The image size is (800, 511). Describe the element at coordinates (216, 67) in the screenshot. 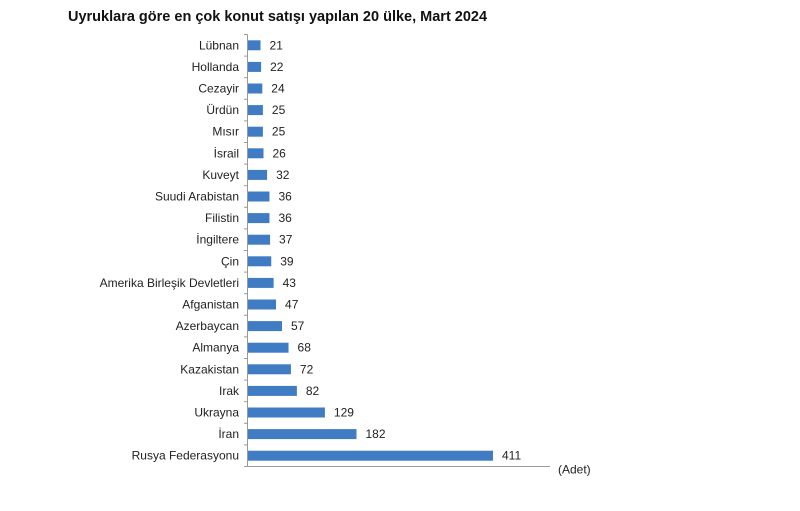

I see `category-label: Hollanda` at that location.